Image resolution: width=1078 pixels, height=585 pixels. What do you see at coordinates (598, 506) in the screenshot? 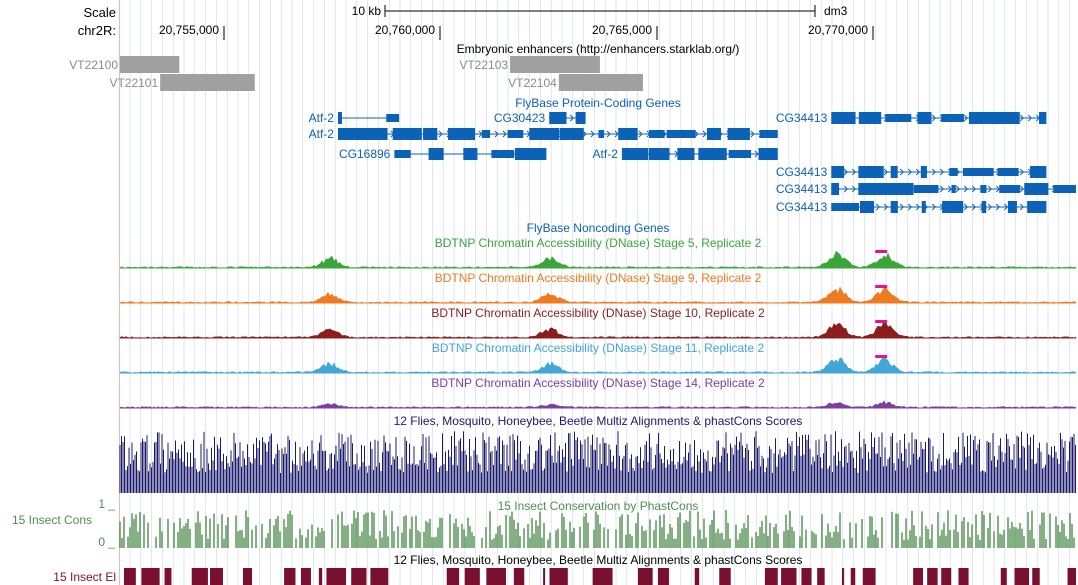
I see `phastcons-track-title: 15 Insect Conservation by PhastCons` at bounding box center [598, 506].